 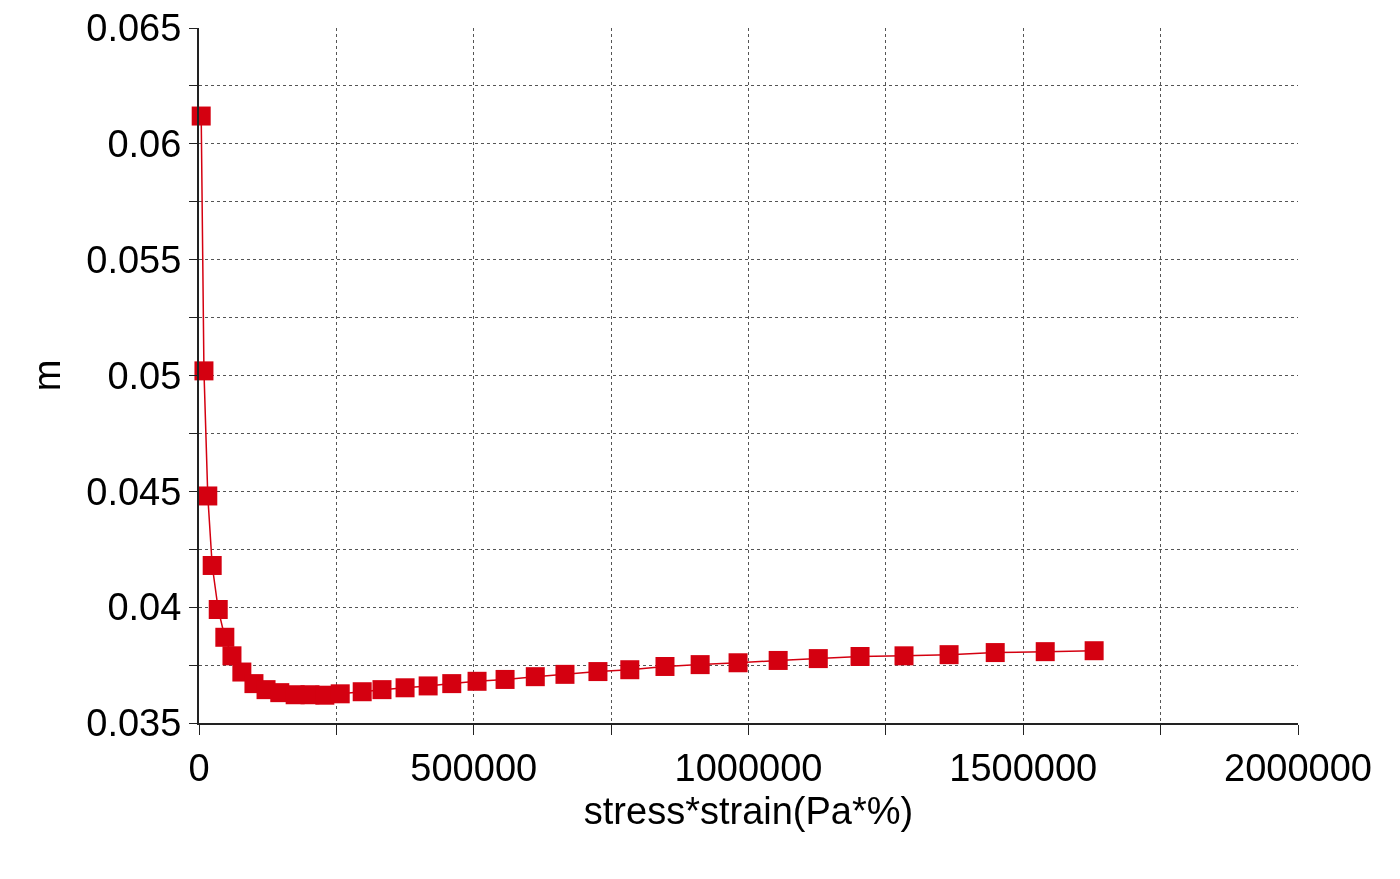 I want to click on y-tick-label: 0.05, so click(x=144, y=375).